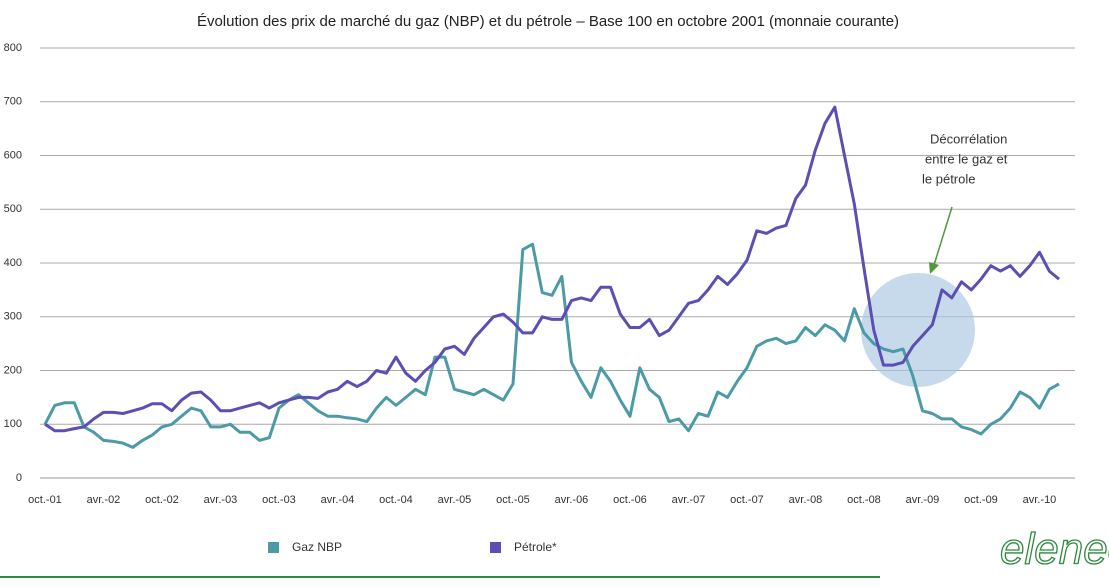 This screenshot has width=1109, height=587. Describe the element at coordinates (943, 236) in the screenshot. I see `arrow` at that location.